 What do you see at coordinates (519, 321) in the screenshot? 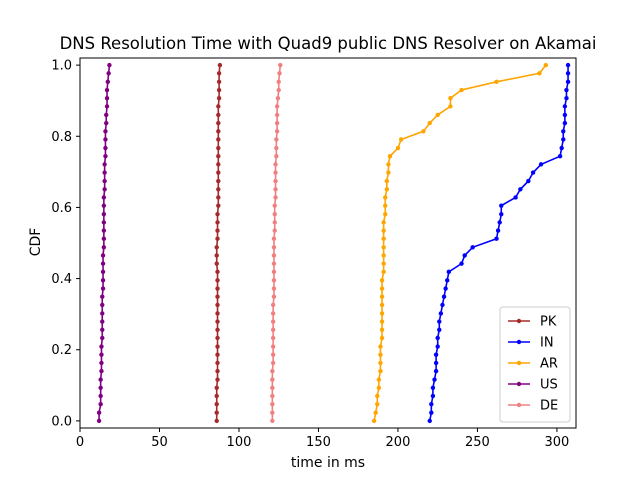
I see `legend-swatch-marker` at bounding box center [519, 321].